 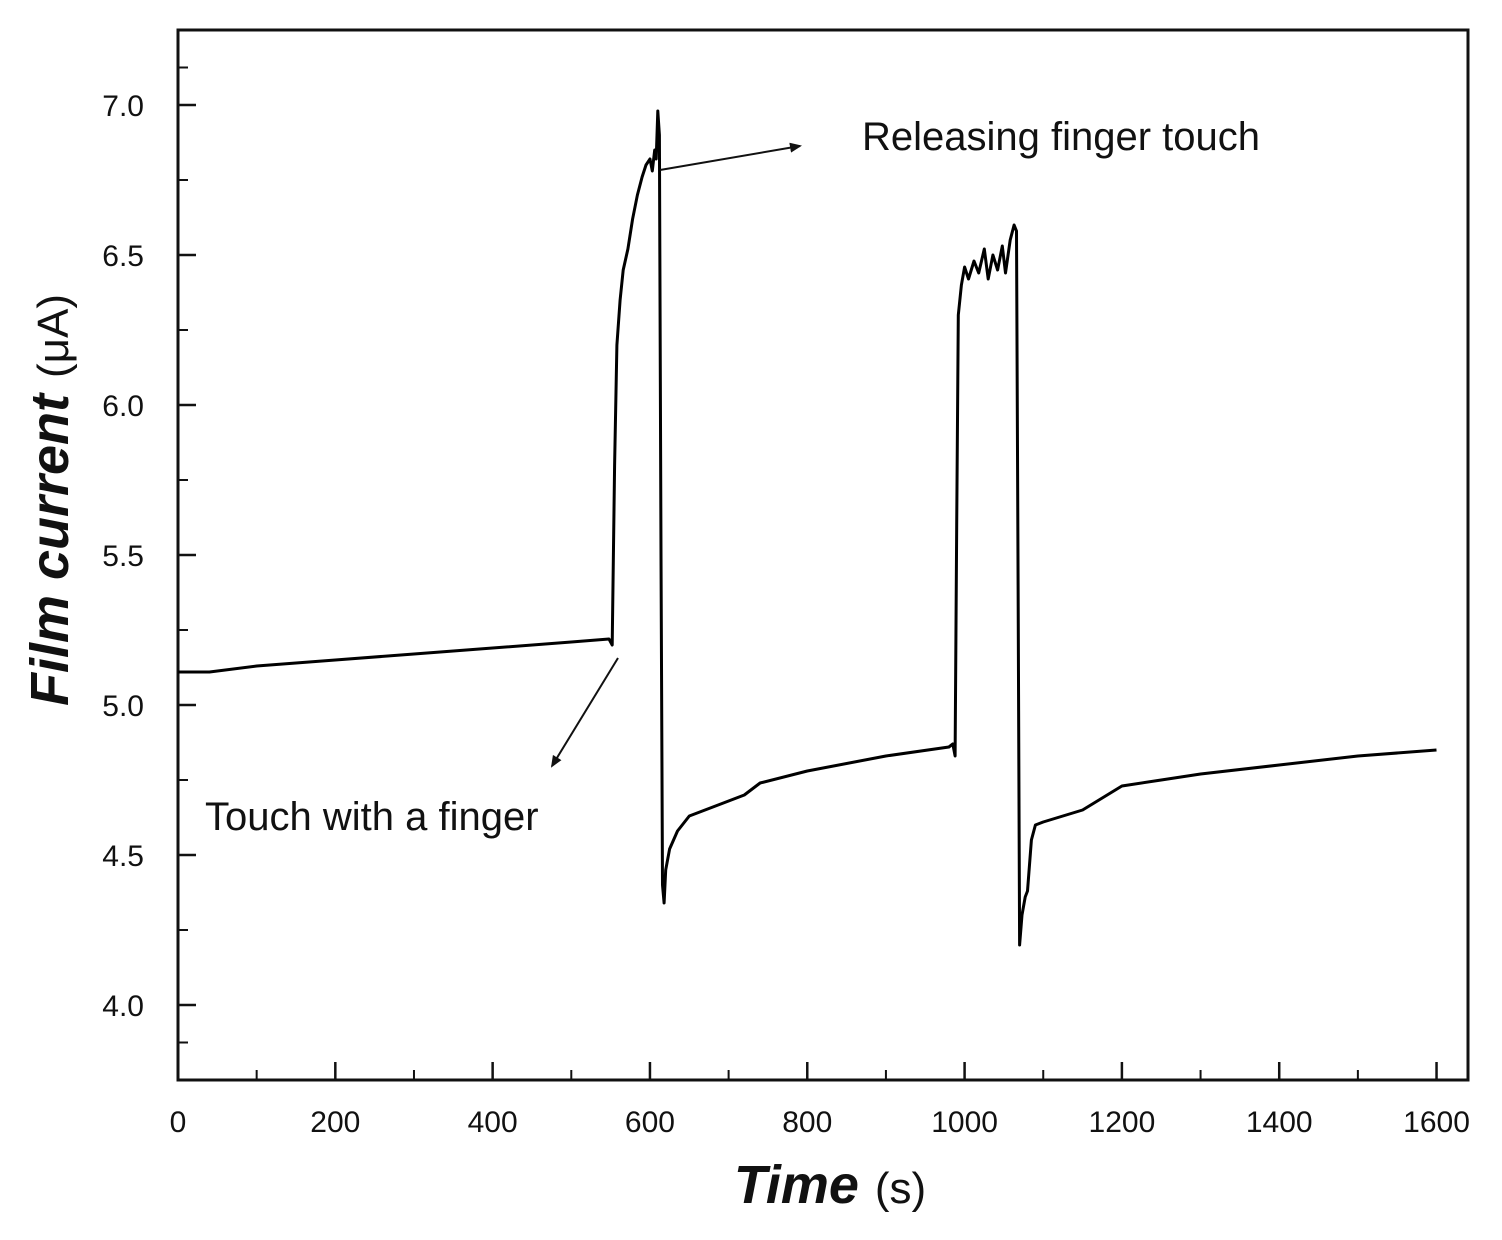 What do you see at coordinates (372, 817) in the screenshot?
I see `annotation-touch: Touch with a finger` at bounding box center [372, 817].